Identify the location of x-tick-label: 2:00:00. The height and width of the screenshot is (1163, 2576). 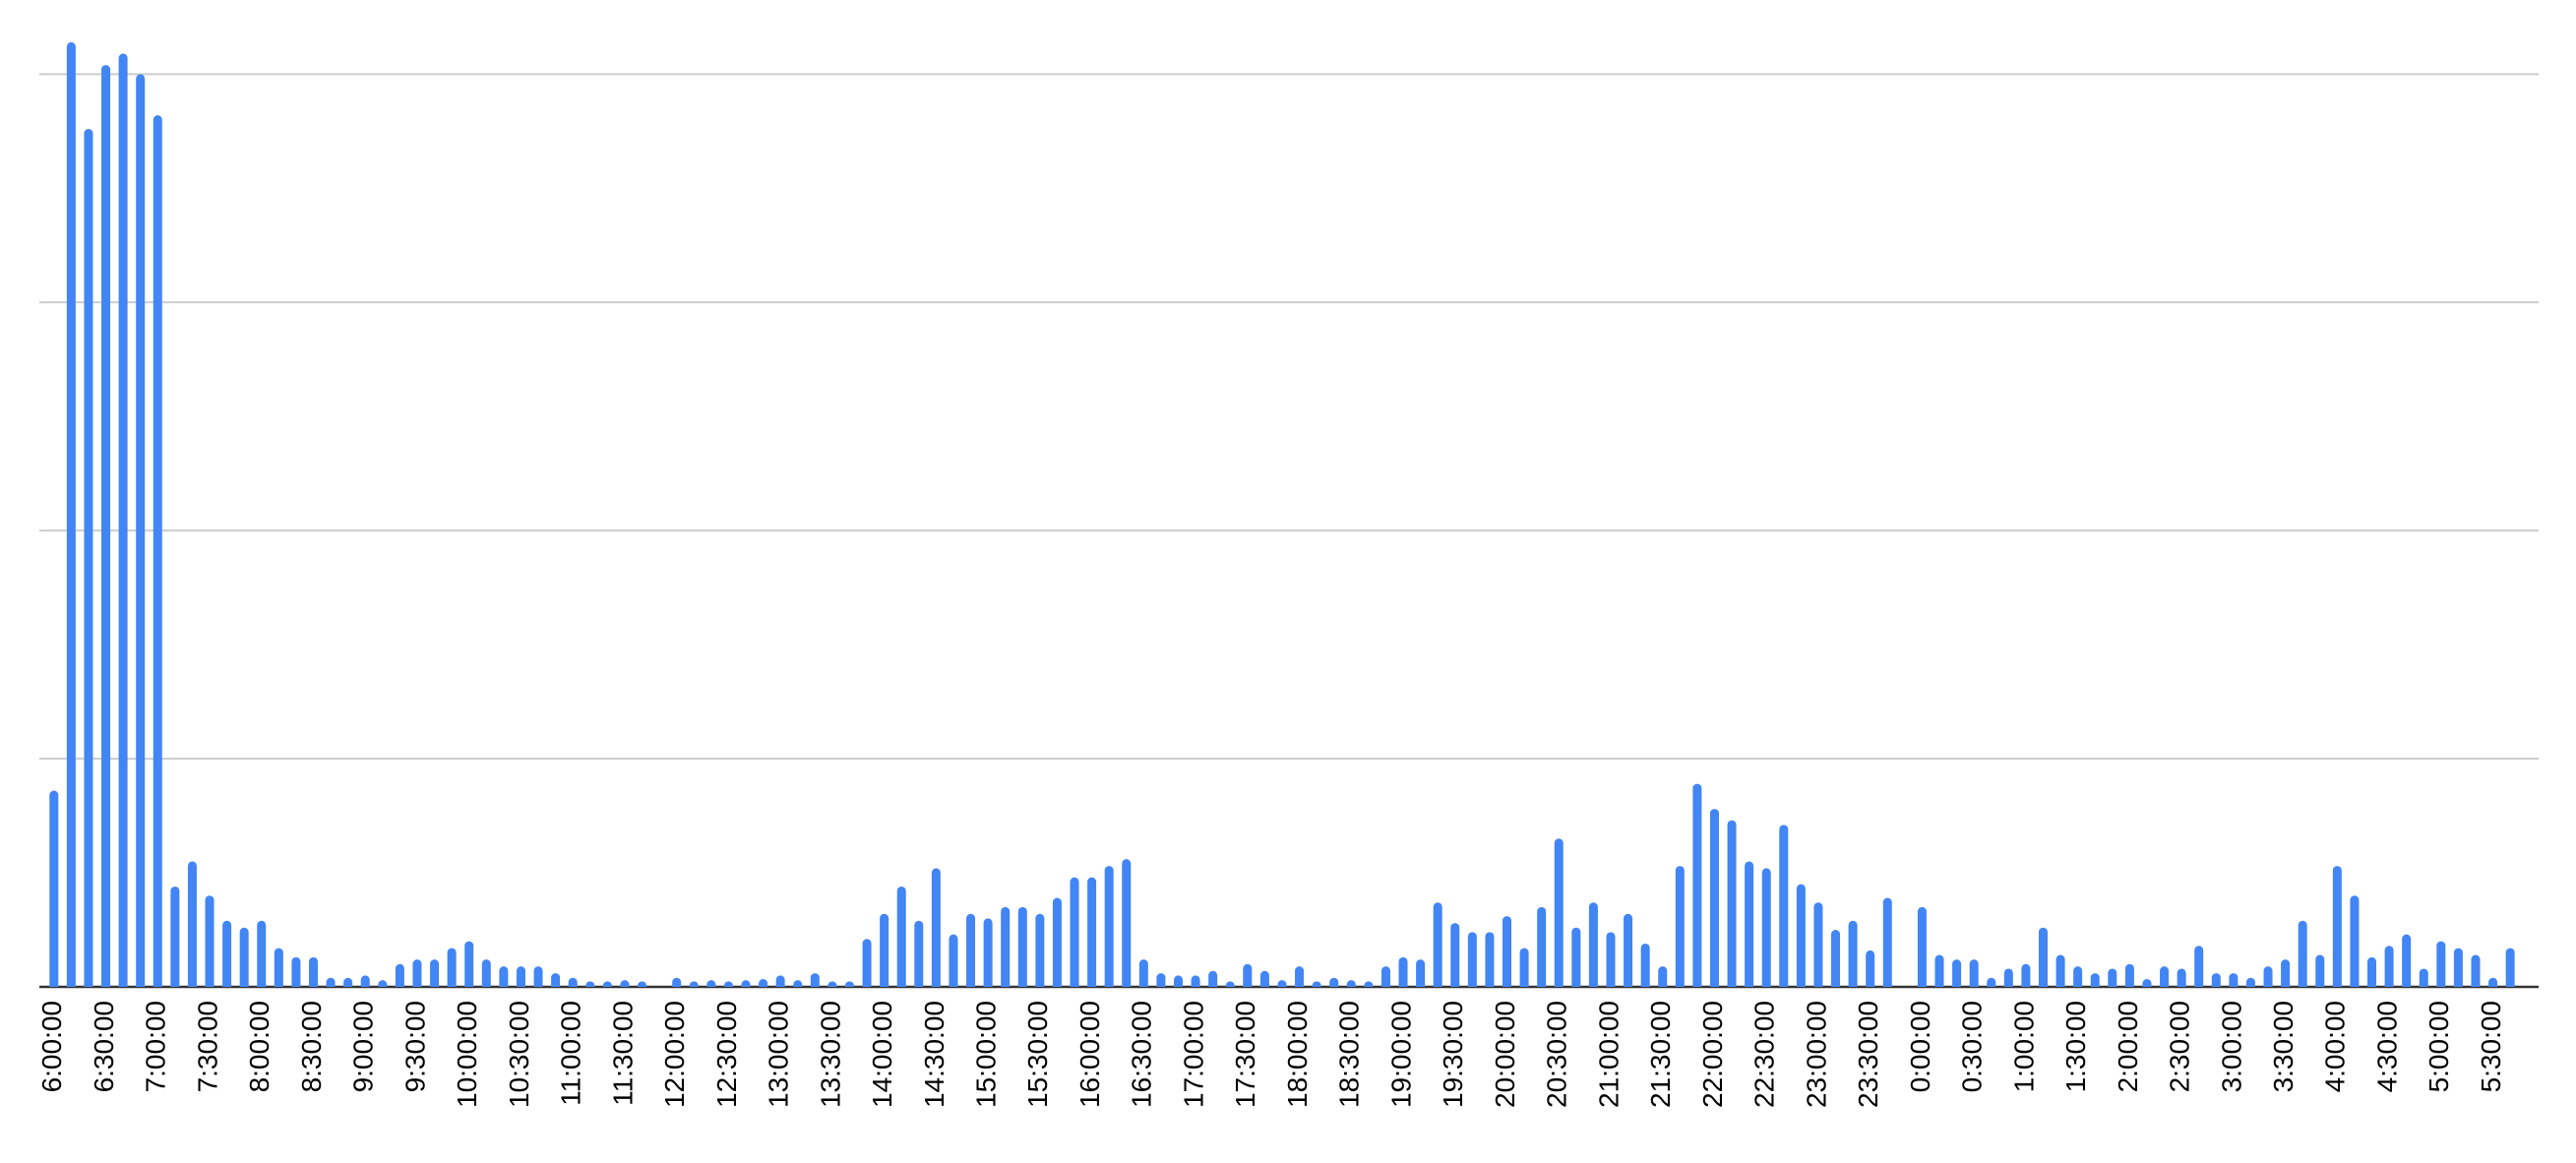
(2128, 1046).